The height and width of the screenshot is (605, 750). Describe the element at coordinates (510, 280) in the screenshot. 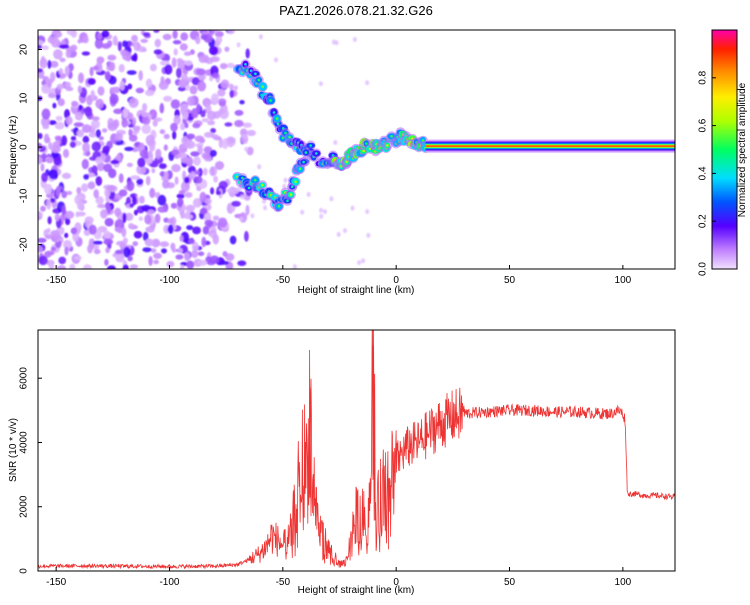

I see `x-tick-label: 50` at that location.